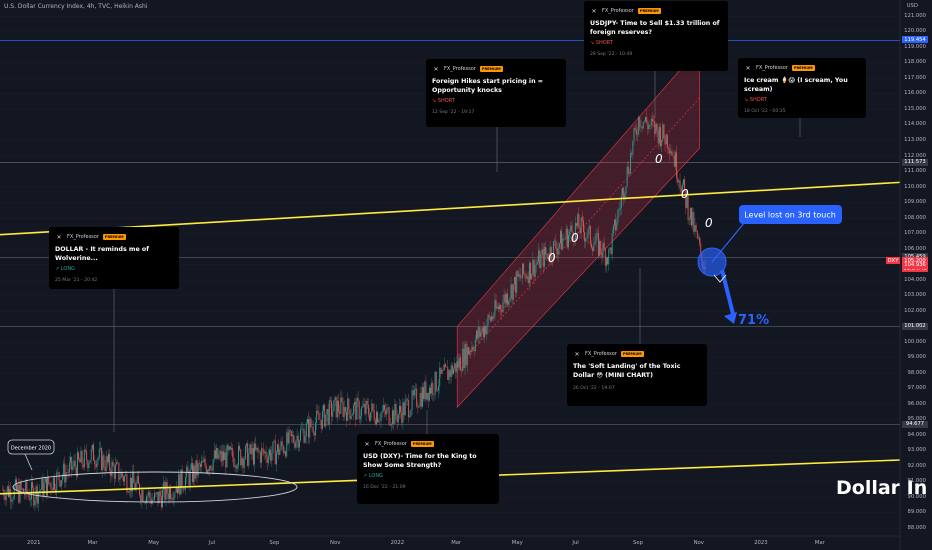 This screenshot has width=932, height=550. Describe the element at coordinates (601, 43) in the screenshot. I see `idea-signal: ↘ SHORT` at that location.